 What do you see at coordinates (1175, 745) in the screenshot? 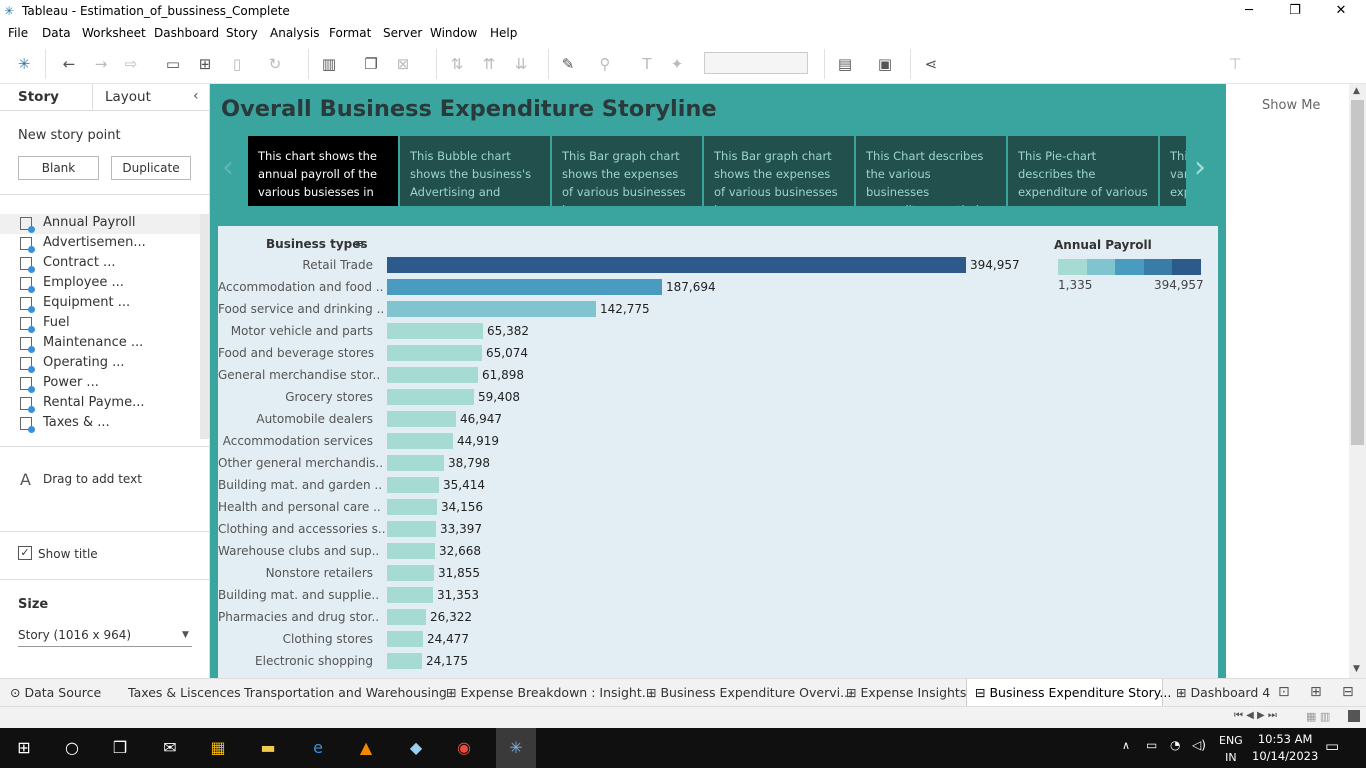
I see `wifi-icon: ◔` at bounding box center [1175, 745].